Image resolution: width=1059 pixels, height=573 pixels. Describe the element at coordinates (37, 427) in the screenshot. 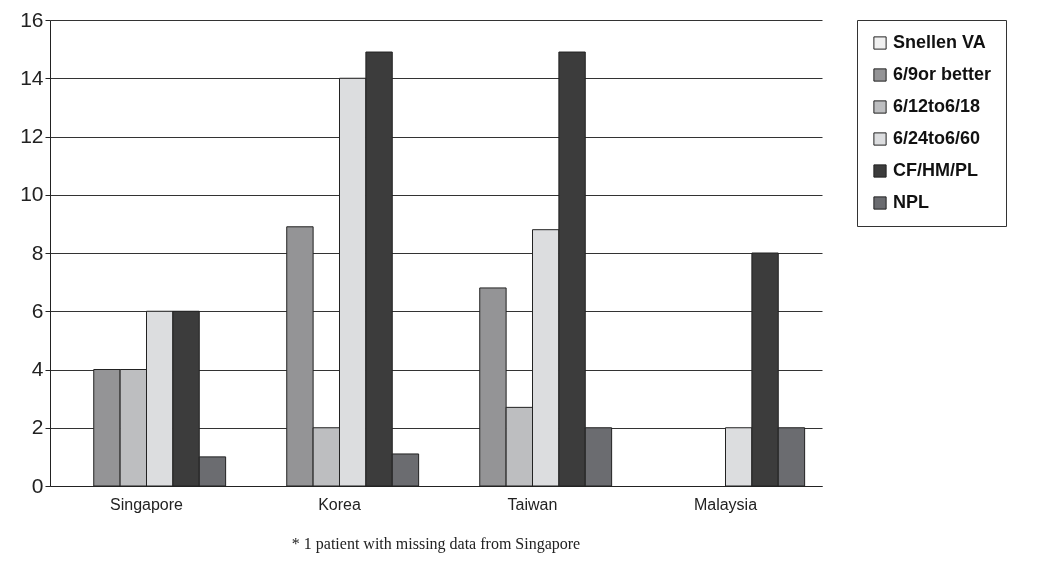

I see `y-tick-label: 2` at that location.